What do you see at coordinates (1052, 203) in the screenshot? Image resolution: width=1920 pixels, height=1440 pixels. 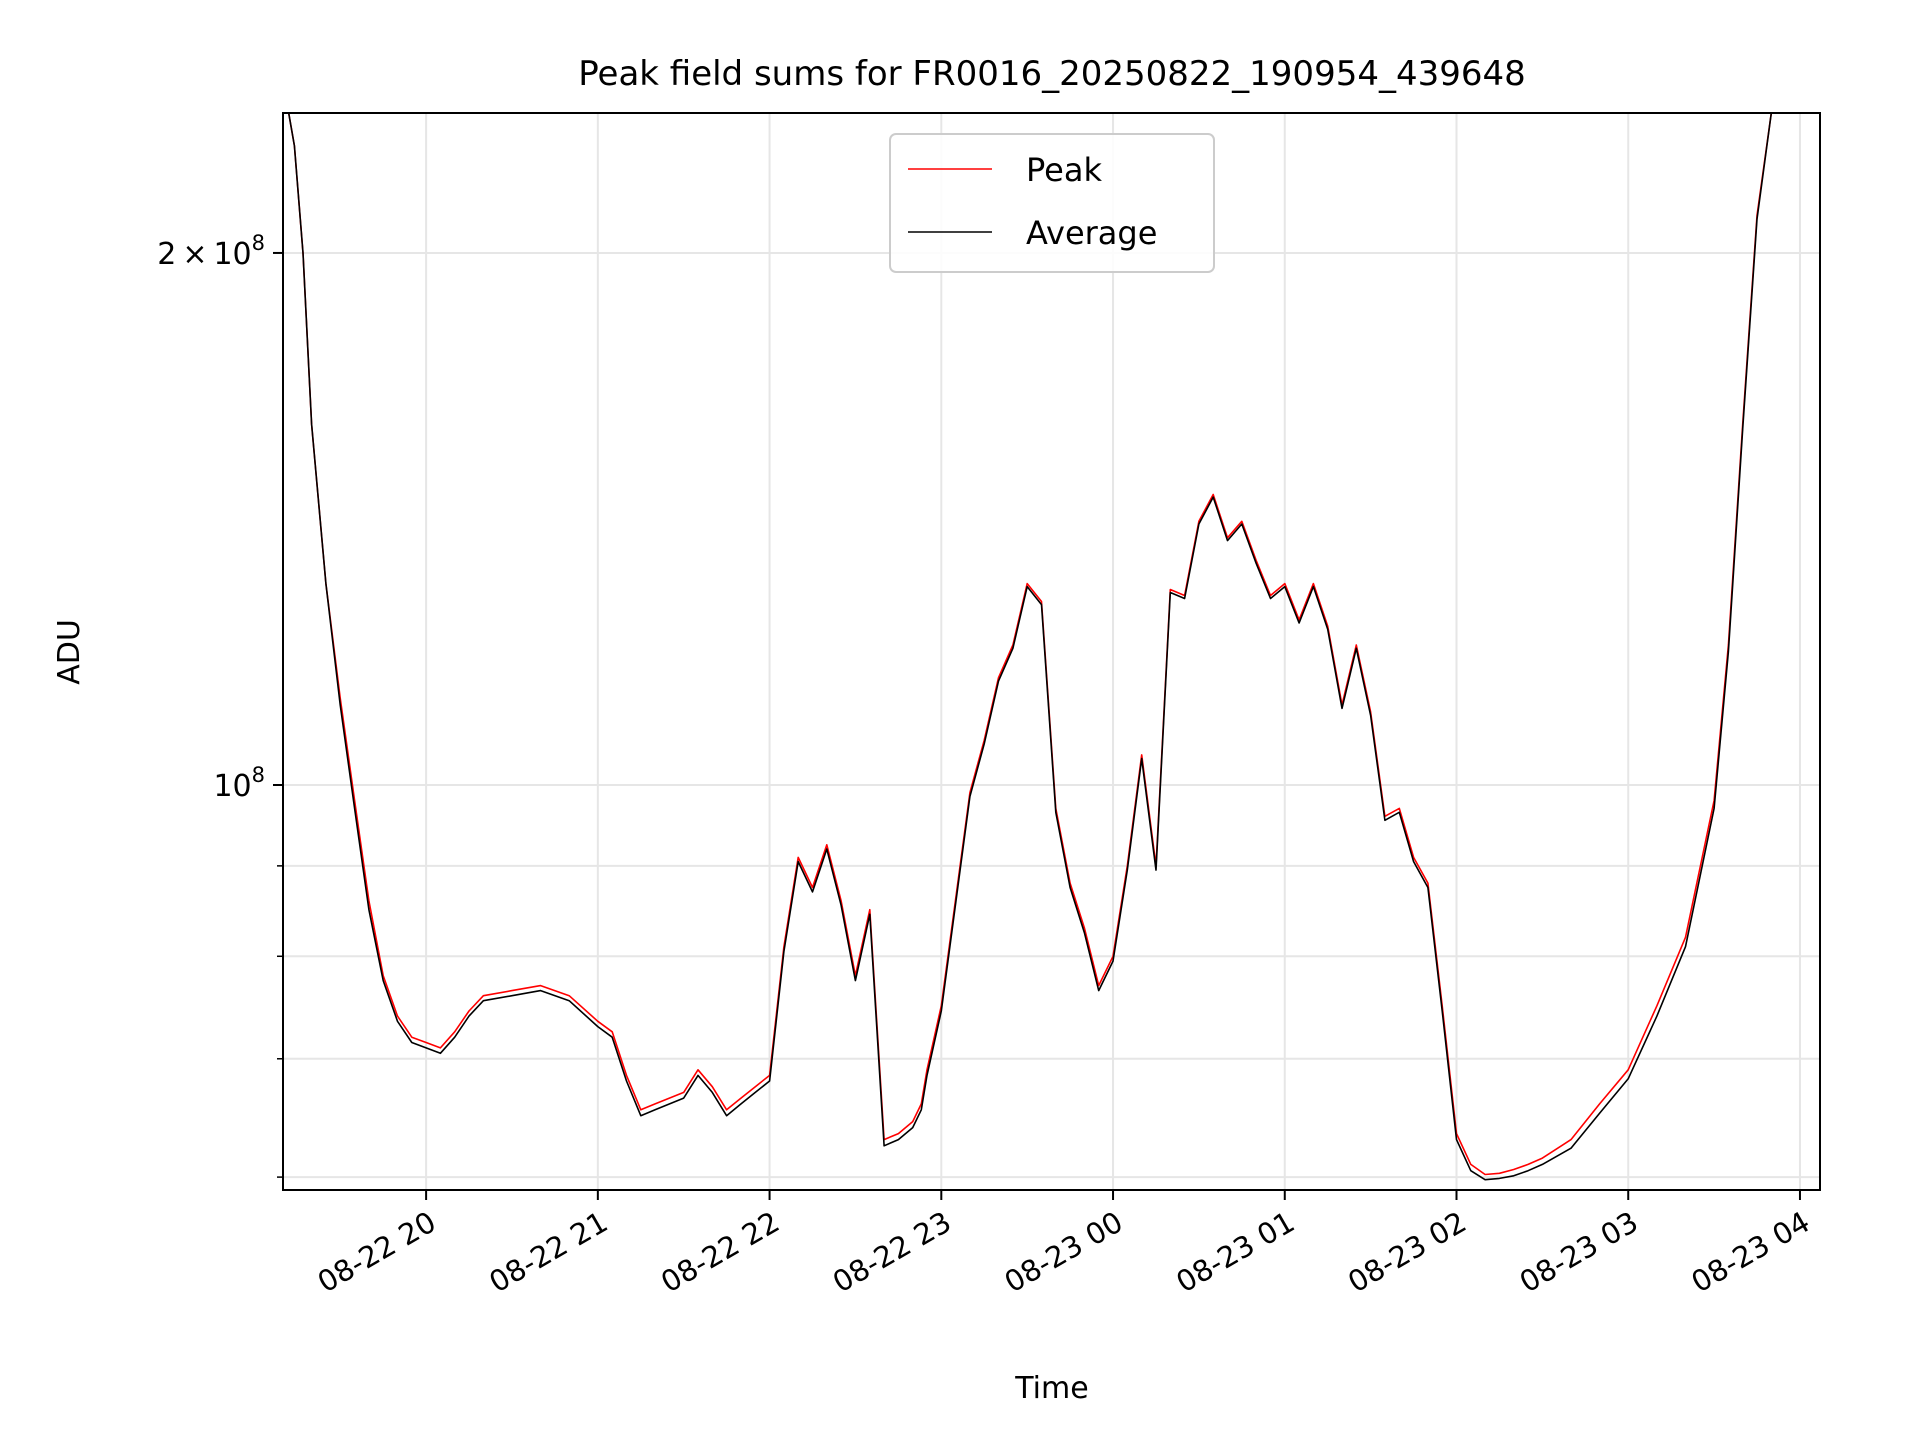 I see `legend: Peak Average` at bounding box center [1052, 203].